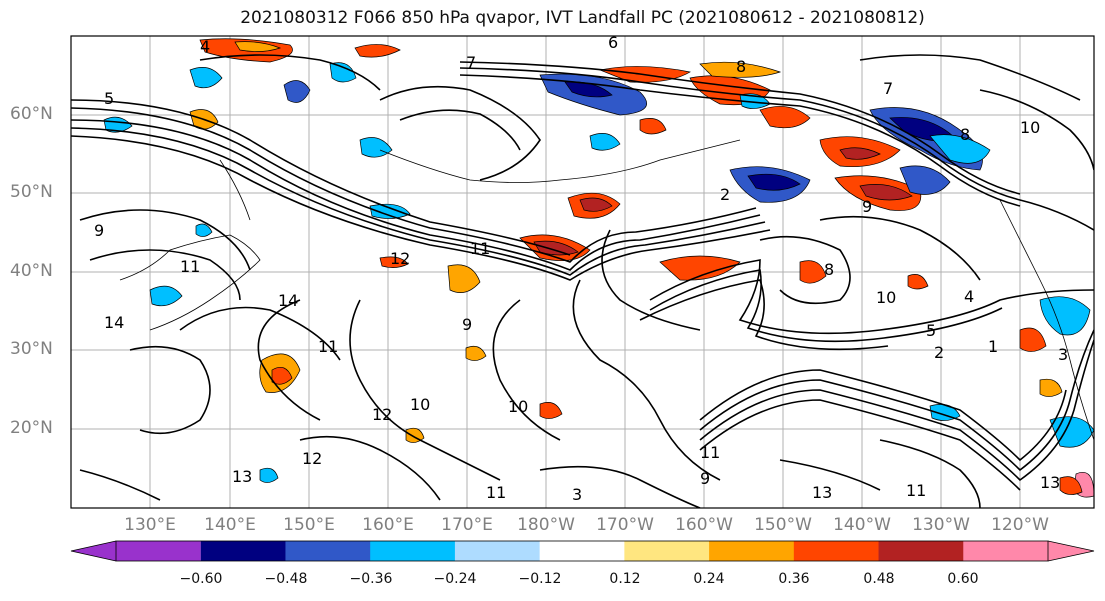  Describe the element at coordinates (31, 271) in the screenshot. I see `lat-label: 40°N` at that location.